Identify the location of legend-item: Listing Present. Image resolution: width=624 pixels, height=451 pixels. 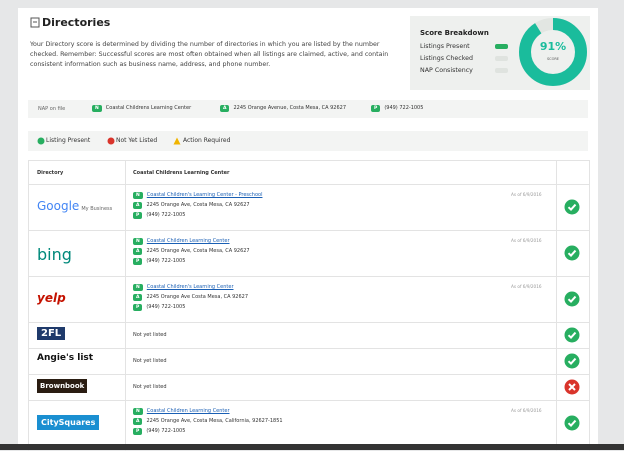
(68, 140).